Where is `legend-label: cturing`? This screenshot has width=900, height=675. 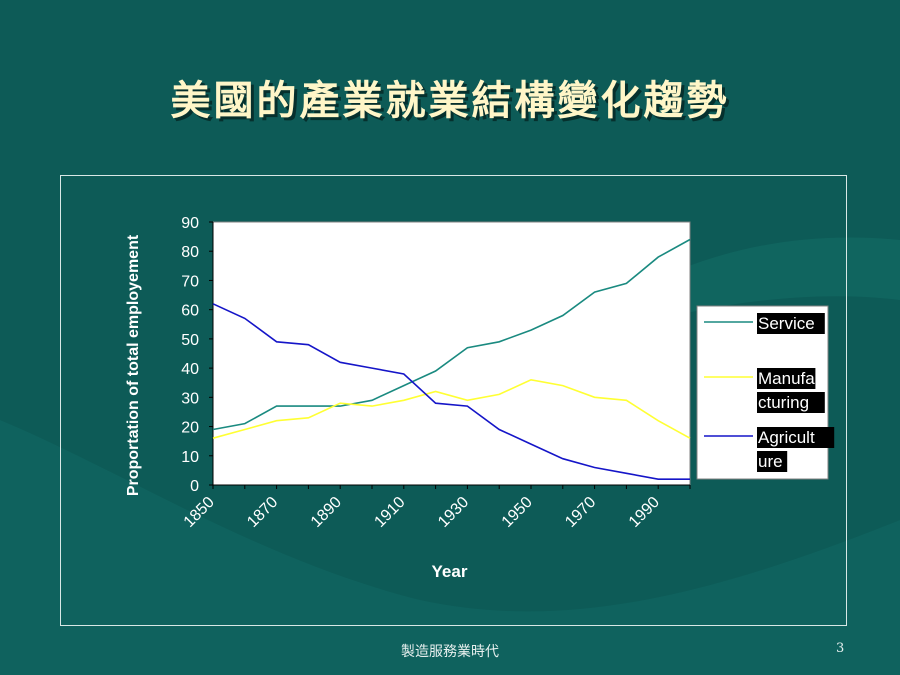
legend-label: cturing is located at coordinates (783, 402).